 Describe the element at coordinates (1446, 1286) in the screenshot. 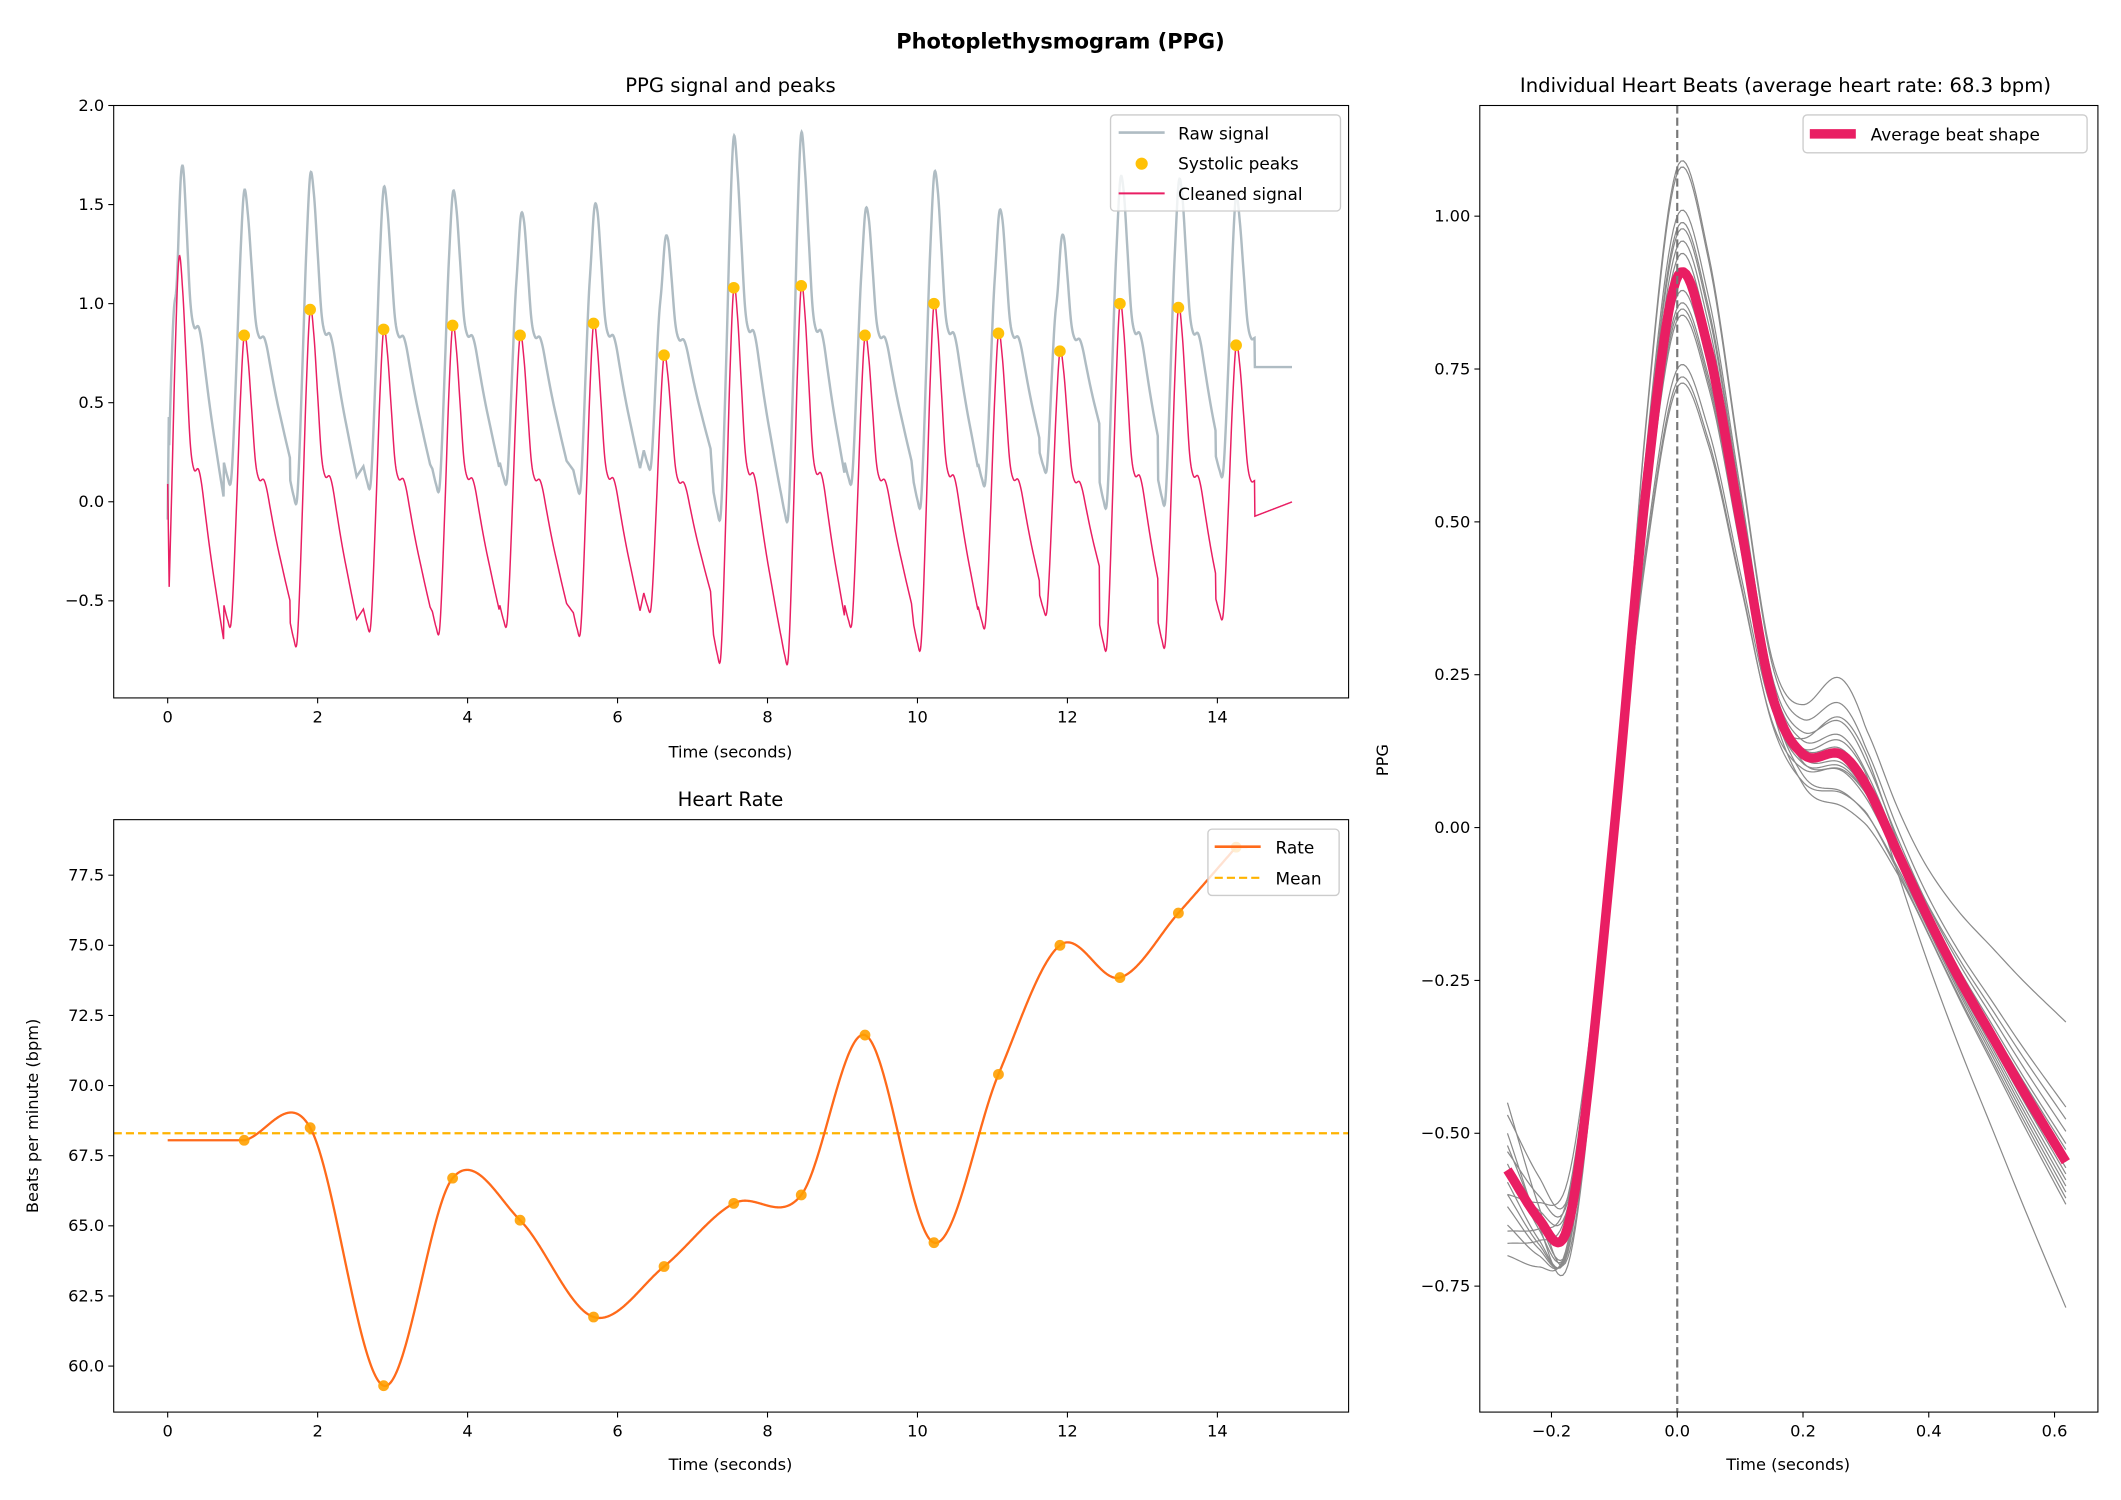

I see `y-tick-label: −0.75` at that location.